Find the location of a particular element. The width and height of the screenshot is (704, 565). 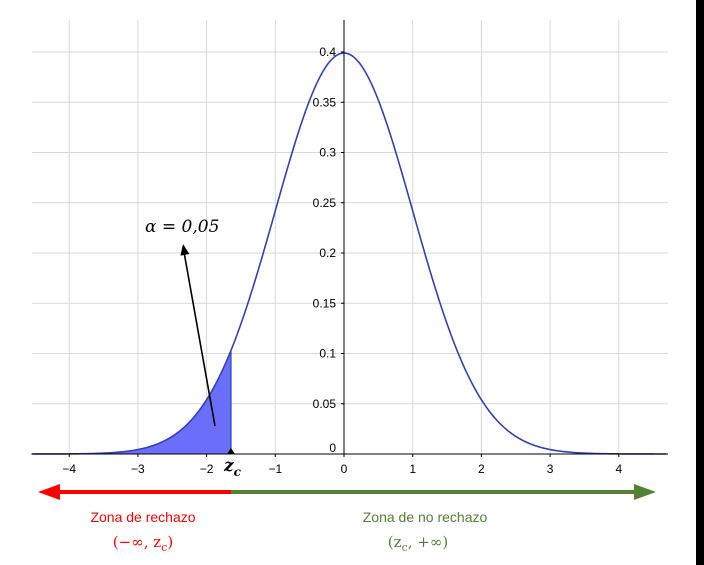

y-tick-label-0: 0 is located at coordinates (332, 448).